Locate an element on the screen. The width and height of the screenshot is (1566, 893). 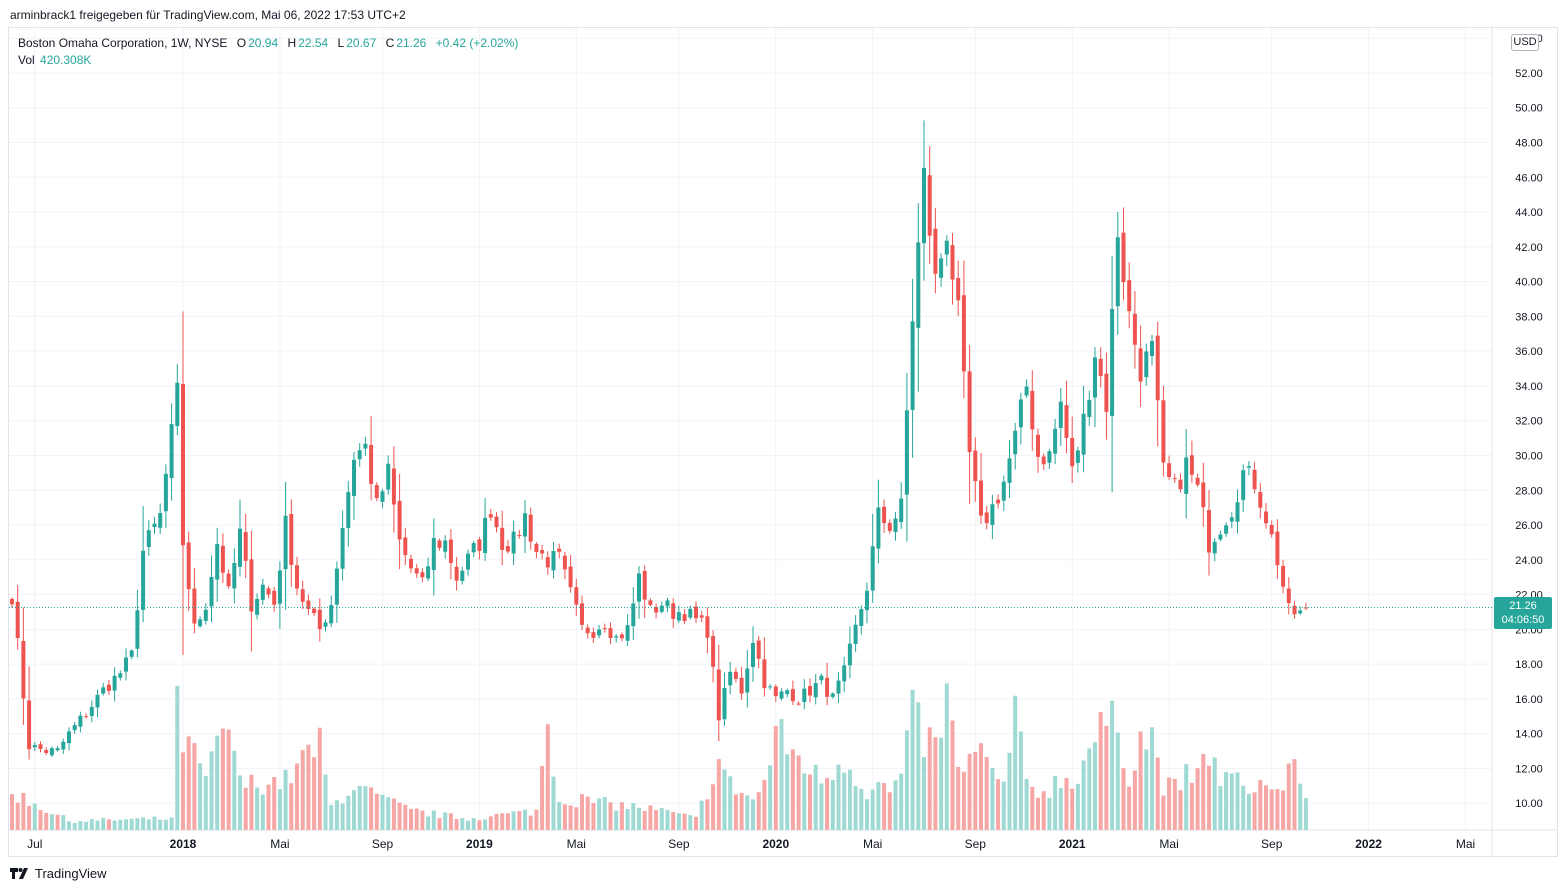
x-tick-label: 2018 is located at coordinates (183, 844).